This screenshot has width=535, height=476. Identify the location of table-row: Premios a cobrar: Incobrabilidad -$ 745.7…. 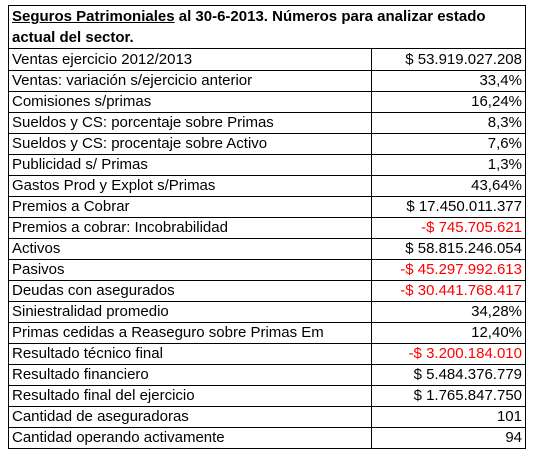
(267, 227).